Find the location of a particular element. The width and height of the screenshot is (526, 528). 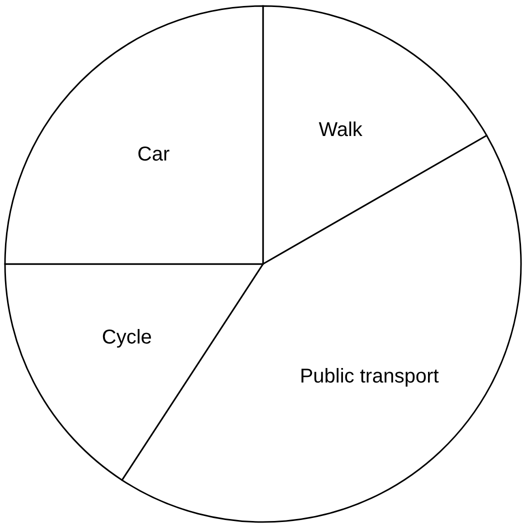

slice-label: Walk is located at coordinates (341, 130).